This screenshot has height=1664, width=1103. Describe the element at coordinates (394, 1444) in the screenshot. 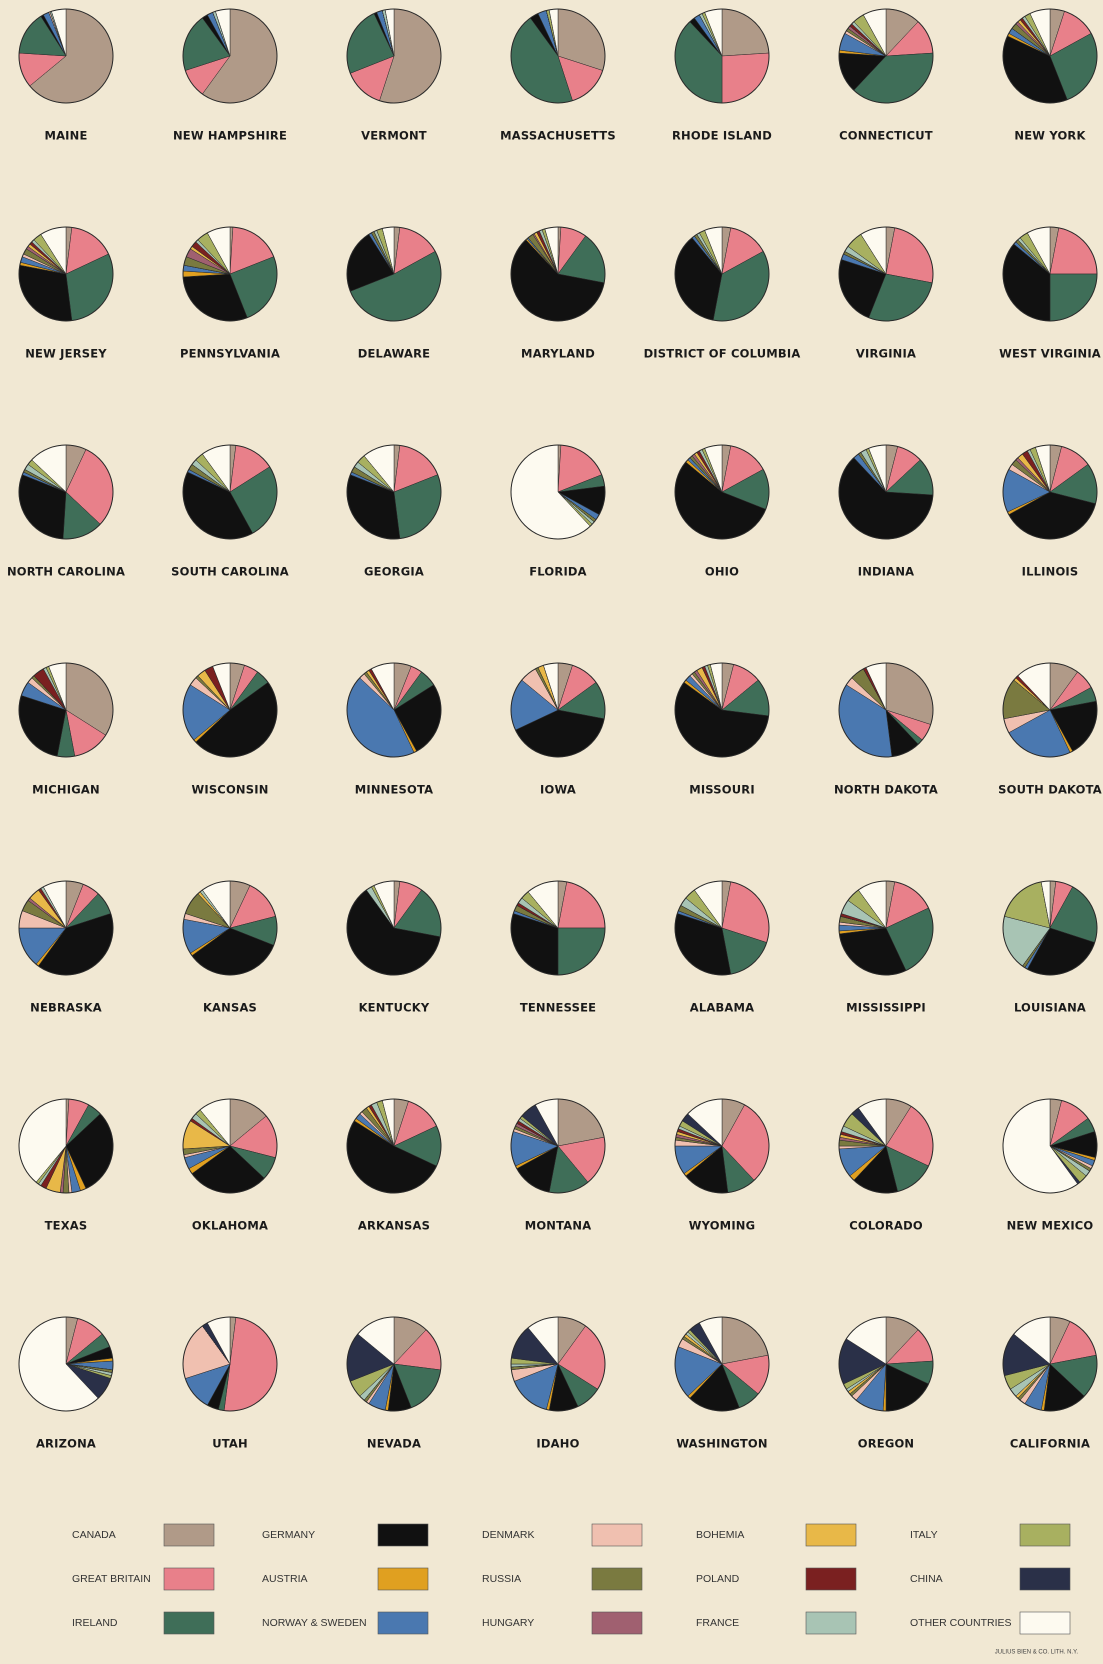

I see `state-label: NEVADA` at that location.